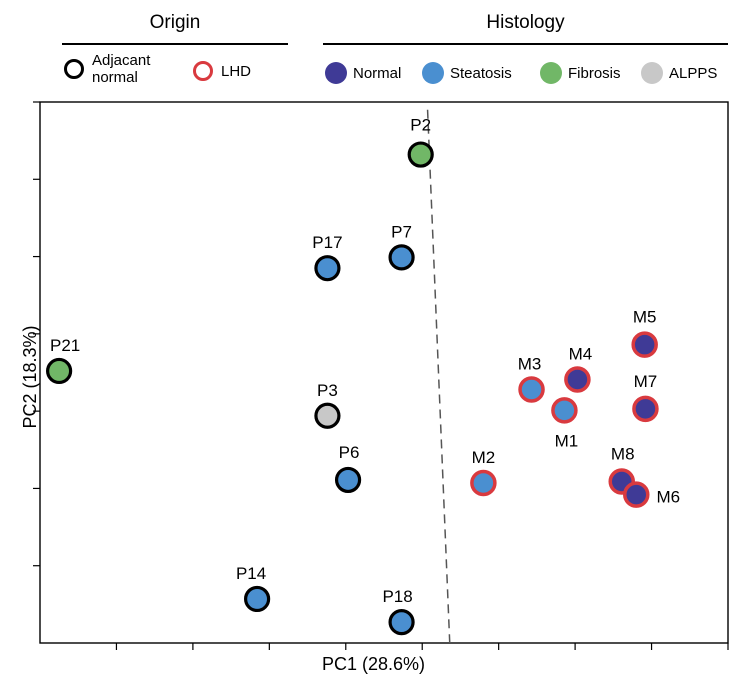 The width and height of the screenshot is (755, 682). What do you see at coordinates (581, 353) in the screenshot?
I see `point-label-m4: M4` at bounding box center [581, 353].